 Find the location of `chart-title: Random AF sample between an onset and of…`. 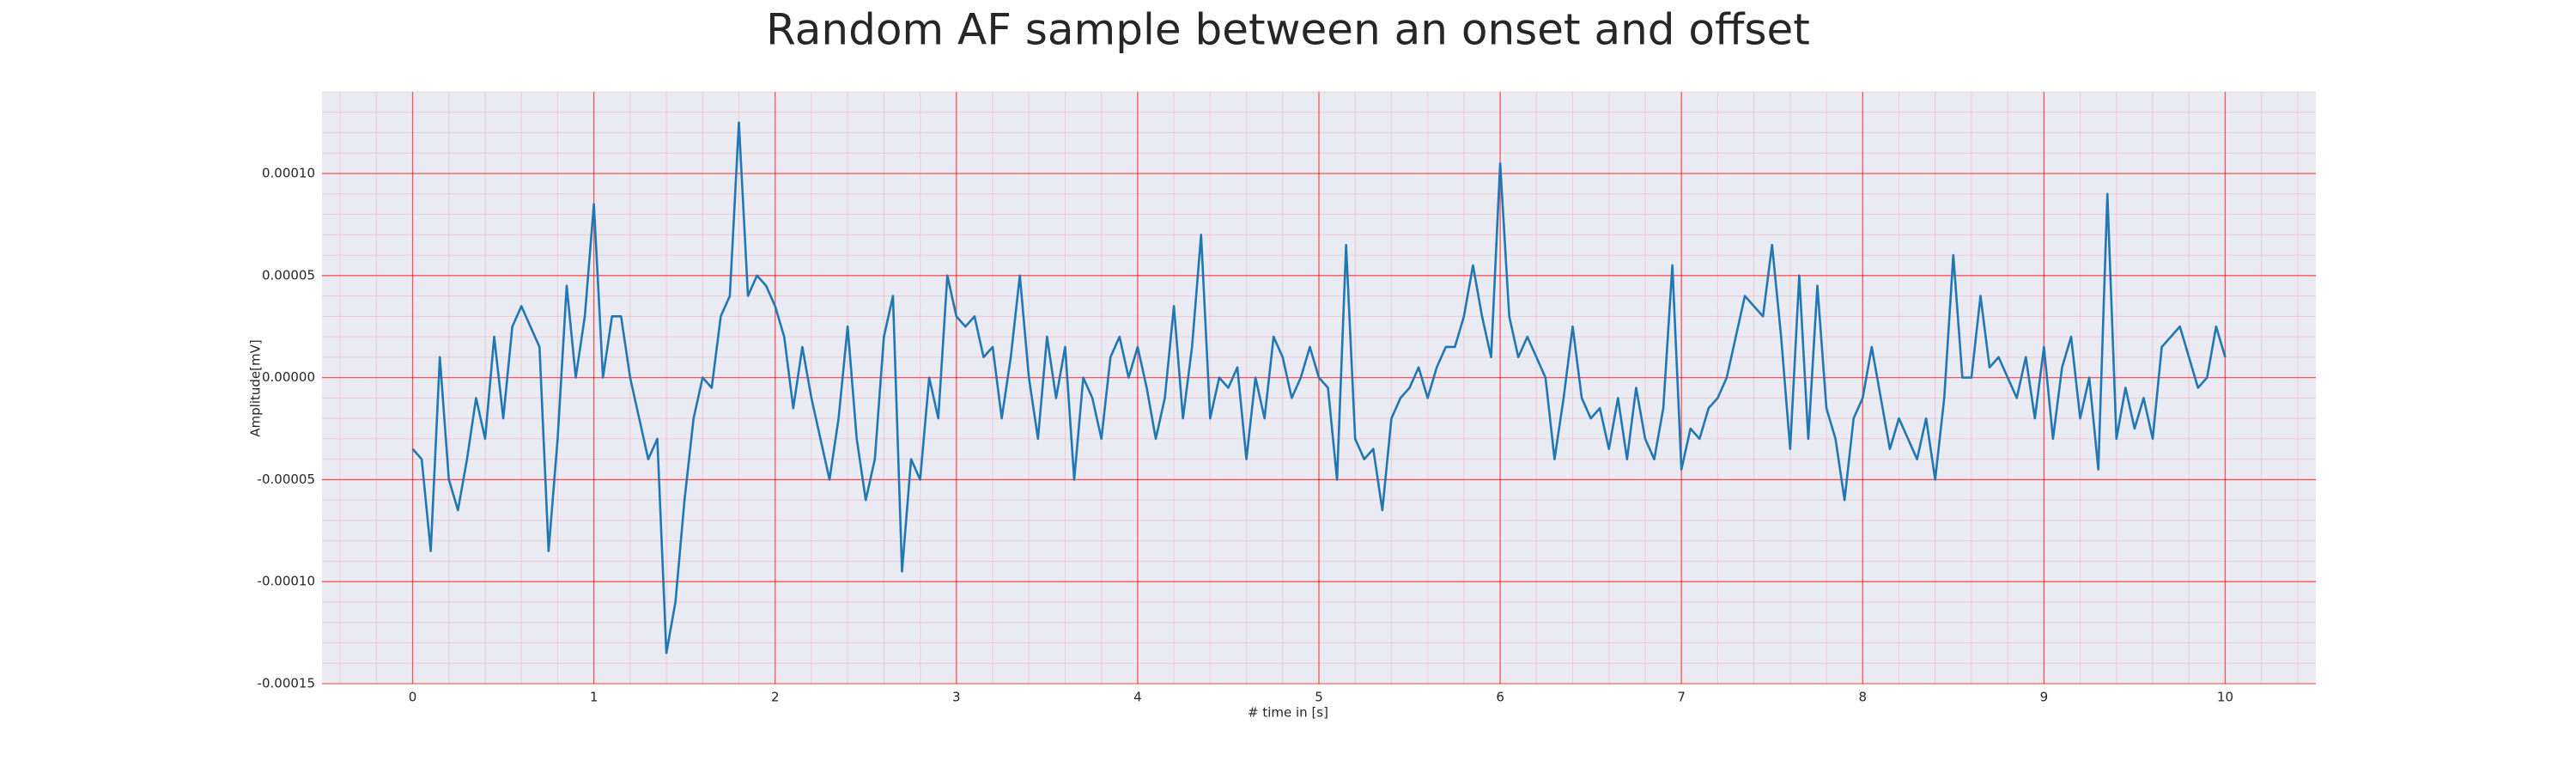

chart-title: Random AF sample between an onset and of… is located at coordinates (1288, 30).